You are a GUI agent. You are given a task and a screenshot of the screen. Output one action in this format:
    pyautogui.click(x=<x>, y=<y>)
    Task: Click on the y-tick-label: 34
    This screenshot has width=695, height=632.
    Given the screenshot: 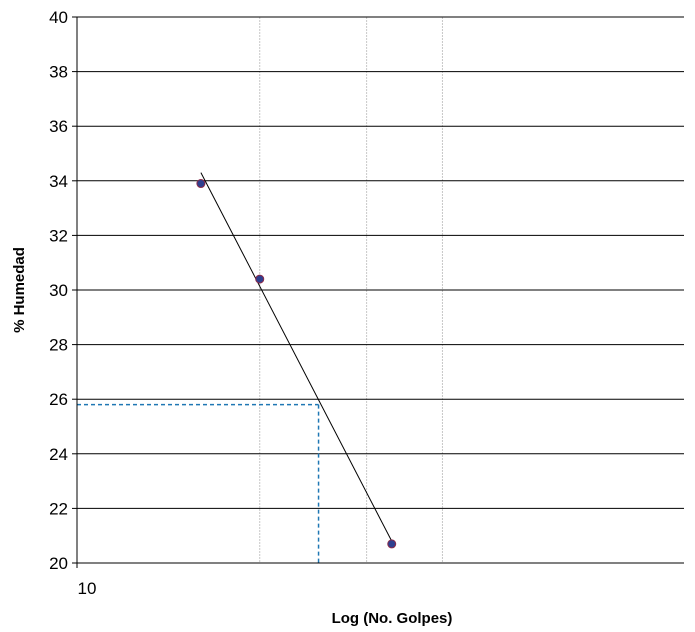 What is the action you would take?
    pyautogui.click(x=58, y=181)
    